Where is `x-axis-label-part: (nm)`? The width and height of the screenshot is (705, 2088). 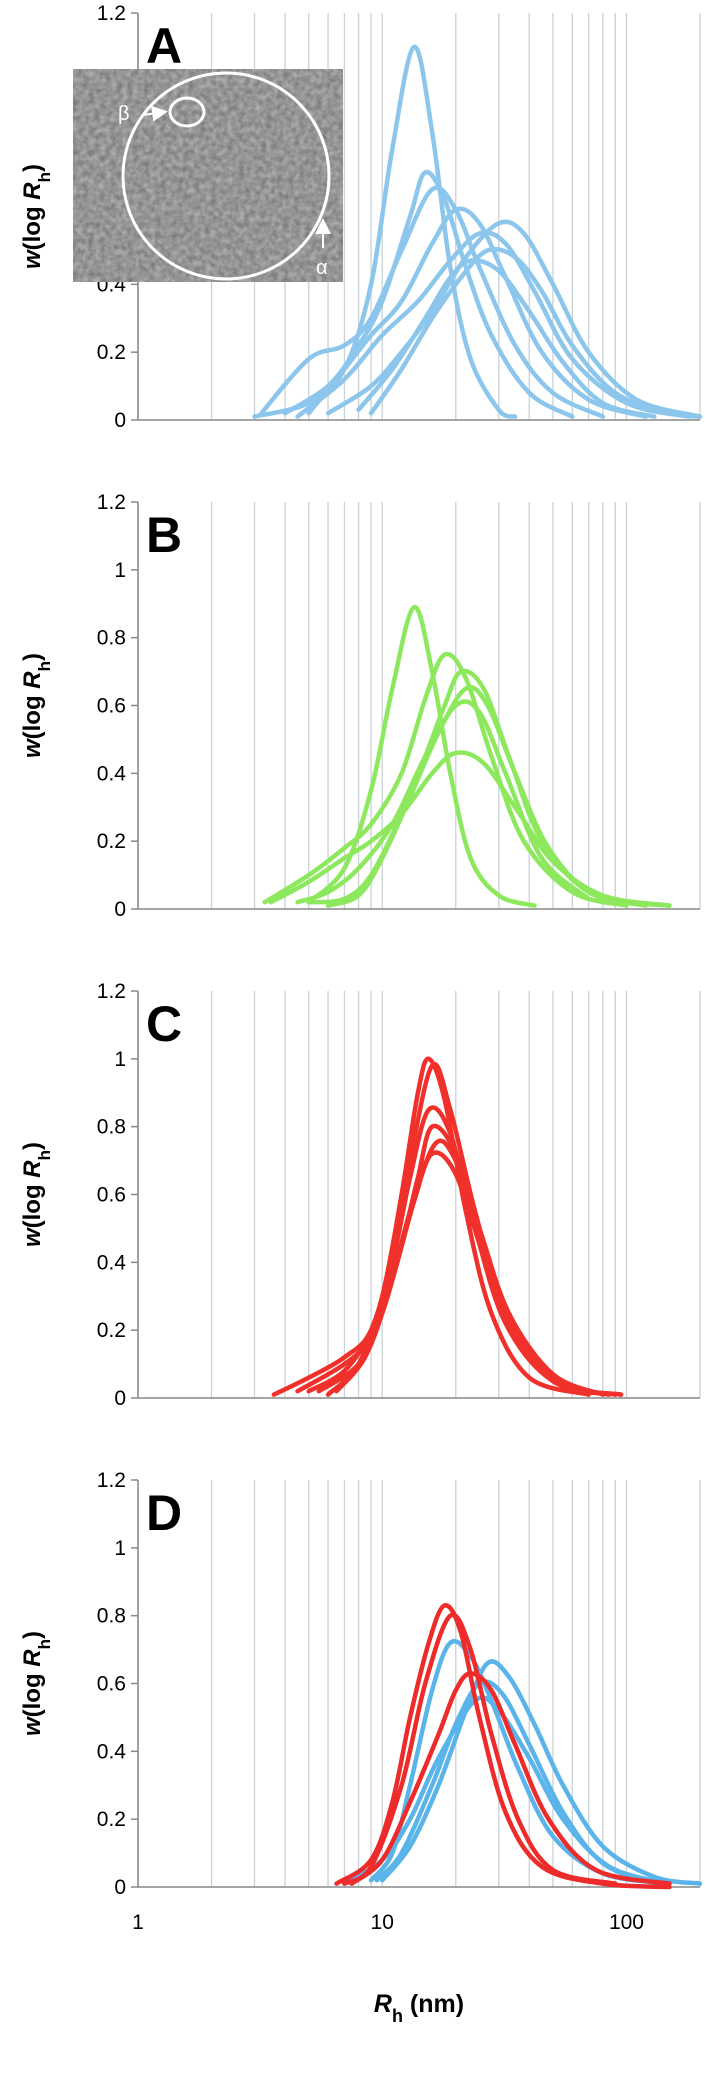 x-axis-label-part: (nm) is located at coordinates (433, 2004).